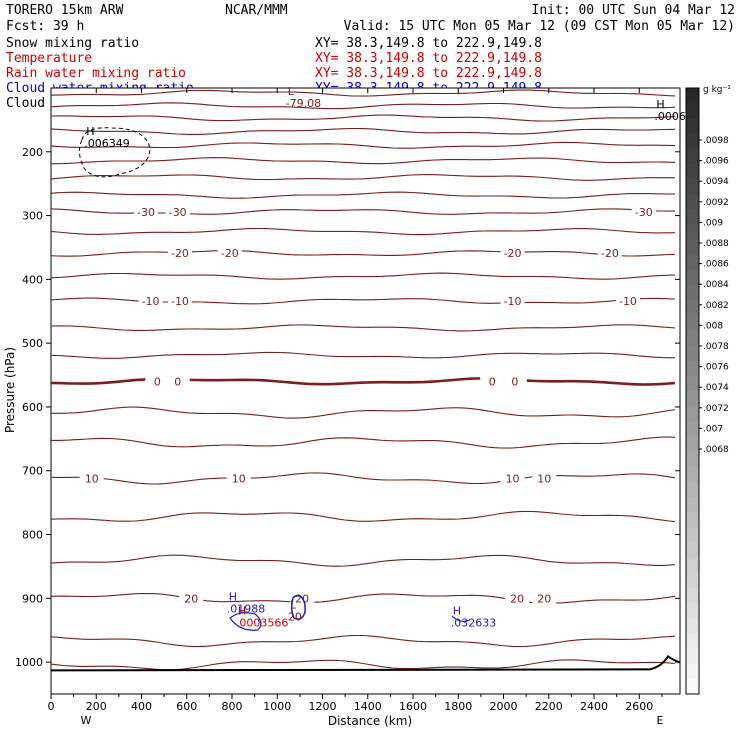 This screenshot has width=740, height=740. I want to click on extremum-value: .01988, so click(246, 609).